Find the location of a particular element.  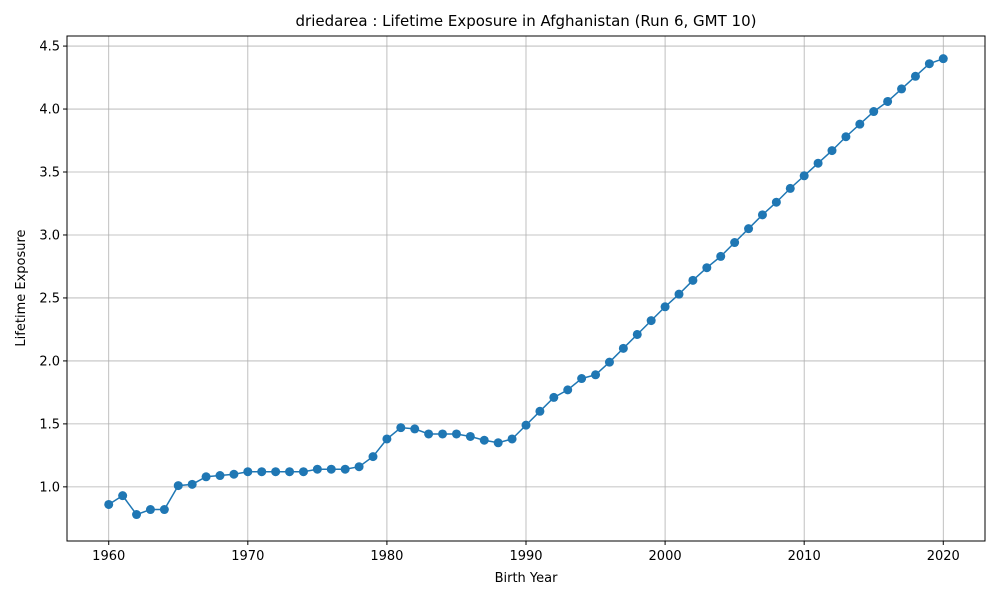

x-axis-label: Birth Year is located at coordinates (527, 578).